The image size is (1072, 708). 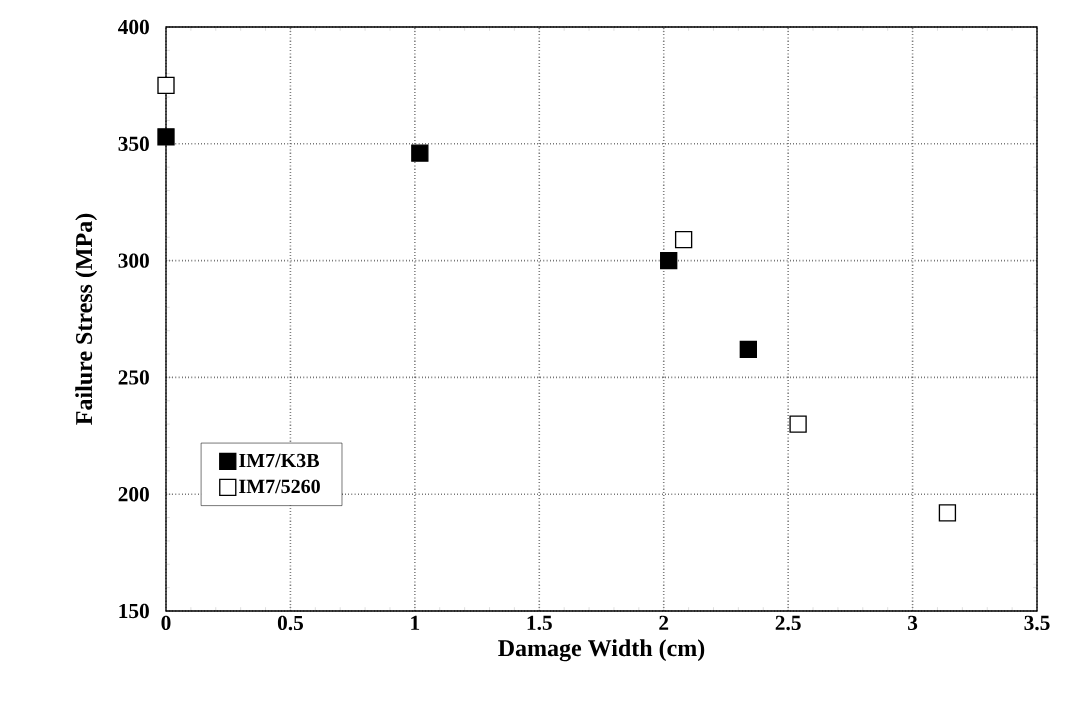 I want to click on y-tick-label: 250, so click(x=133, y=377).